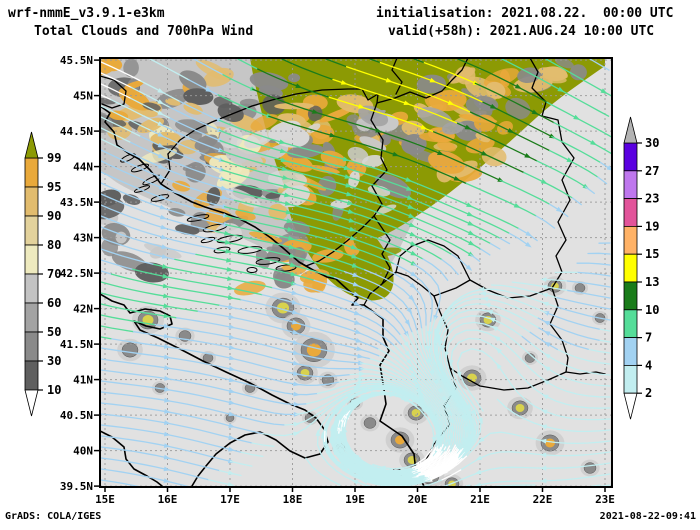 The image size is (700, 530). Describe the element at coordinates (418, 499) in the screenshot. I see `lon-label: 20E` at that location.